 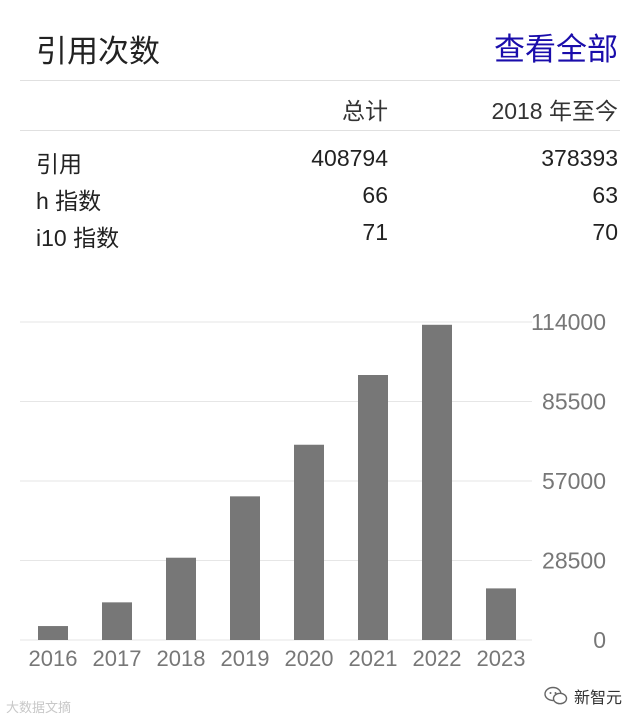 I want to click on row-label: i10 指数, so click(x=78, y=238).